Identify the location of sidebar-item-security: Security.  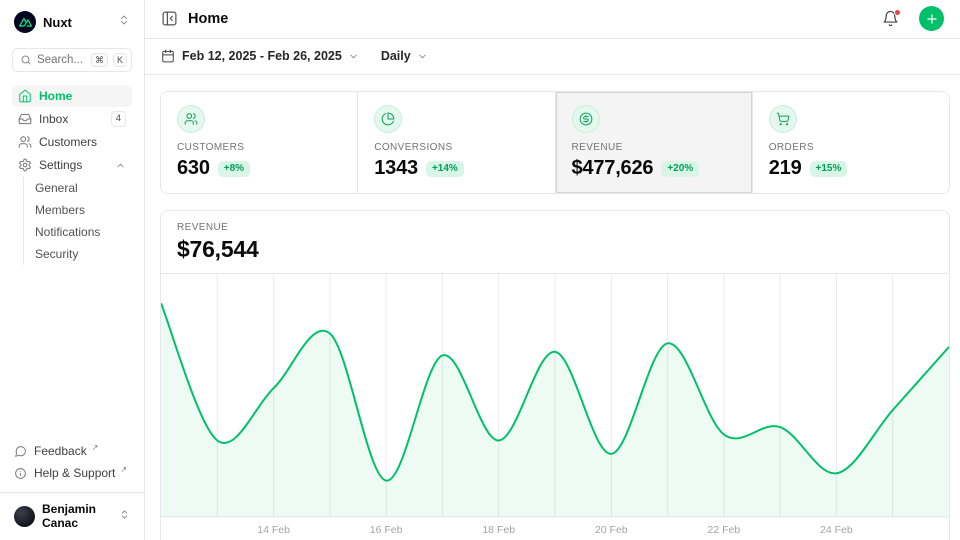
(78, 254).